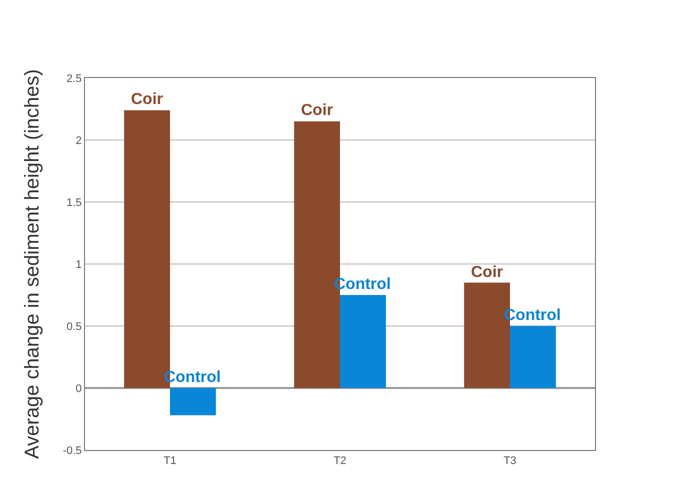  I want to click on y-tick-label: 1.5, so click(74, 202).